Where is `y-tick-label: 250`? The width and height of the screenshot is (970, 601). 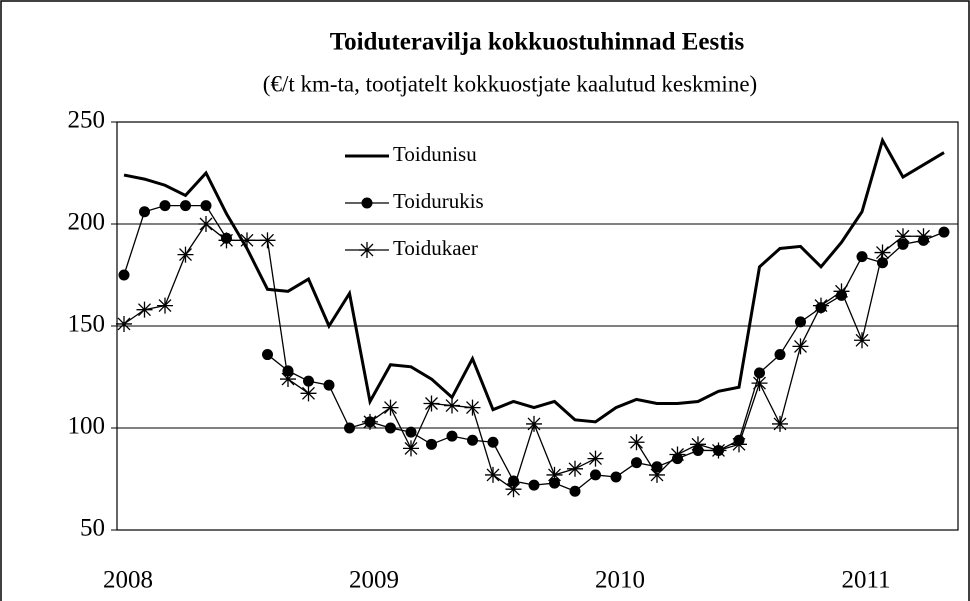 y-tick-label: 250 is located at coordinates (87, 120).